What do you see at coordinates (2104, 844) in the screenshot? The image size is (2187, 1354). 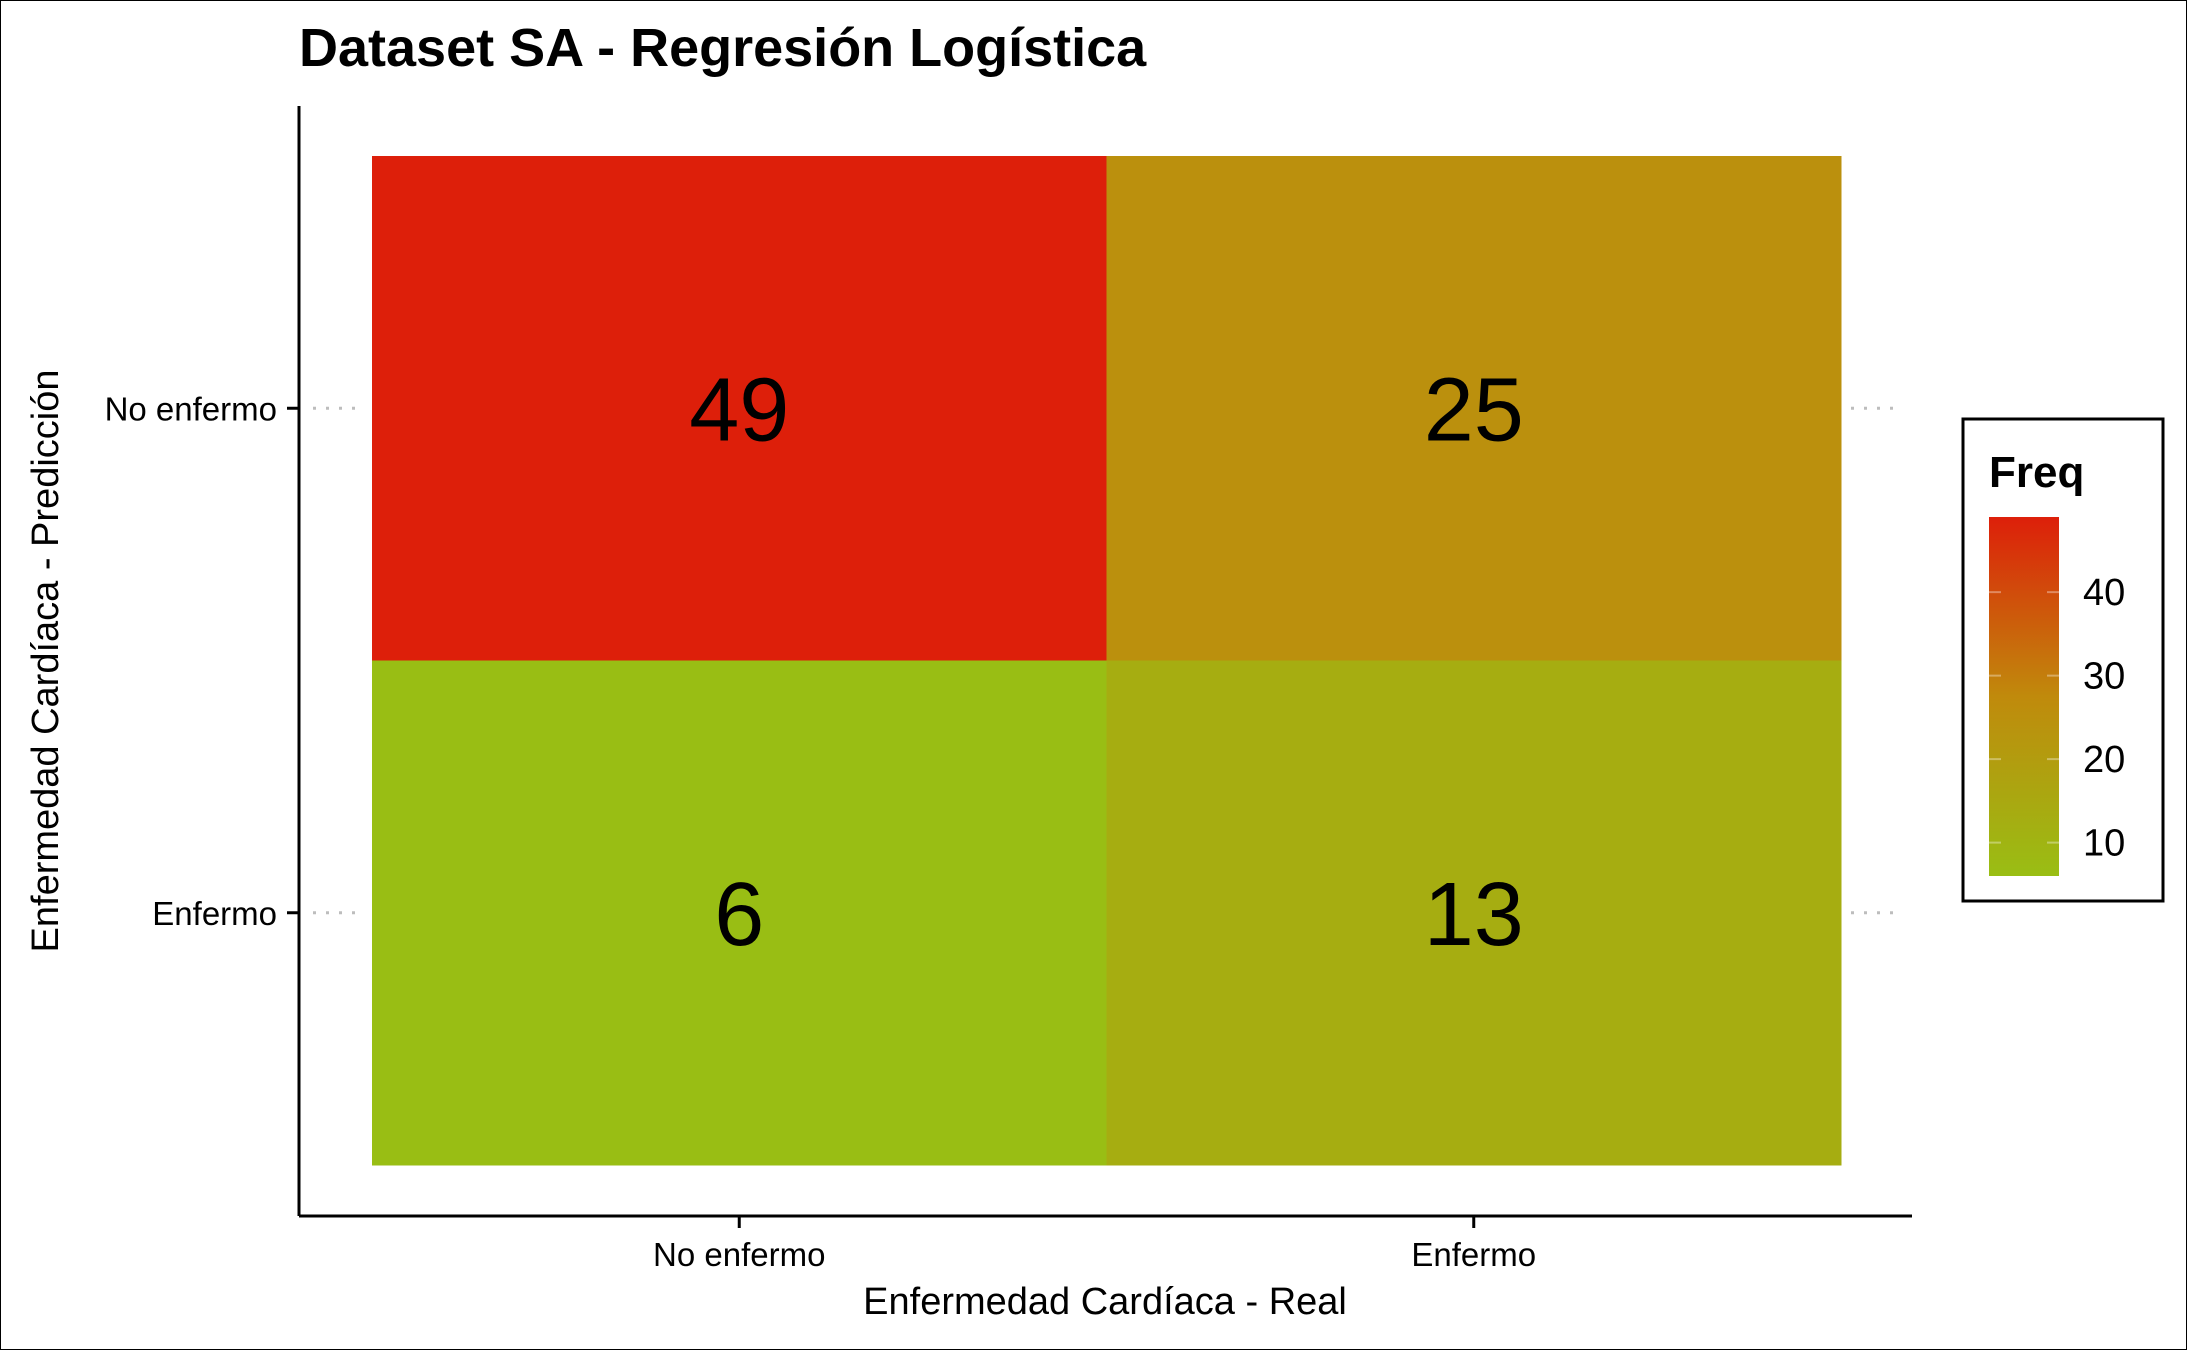 I see `legend-tick-label: 10` at bounding box center [2104, 844].